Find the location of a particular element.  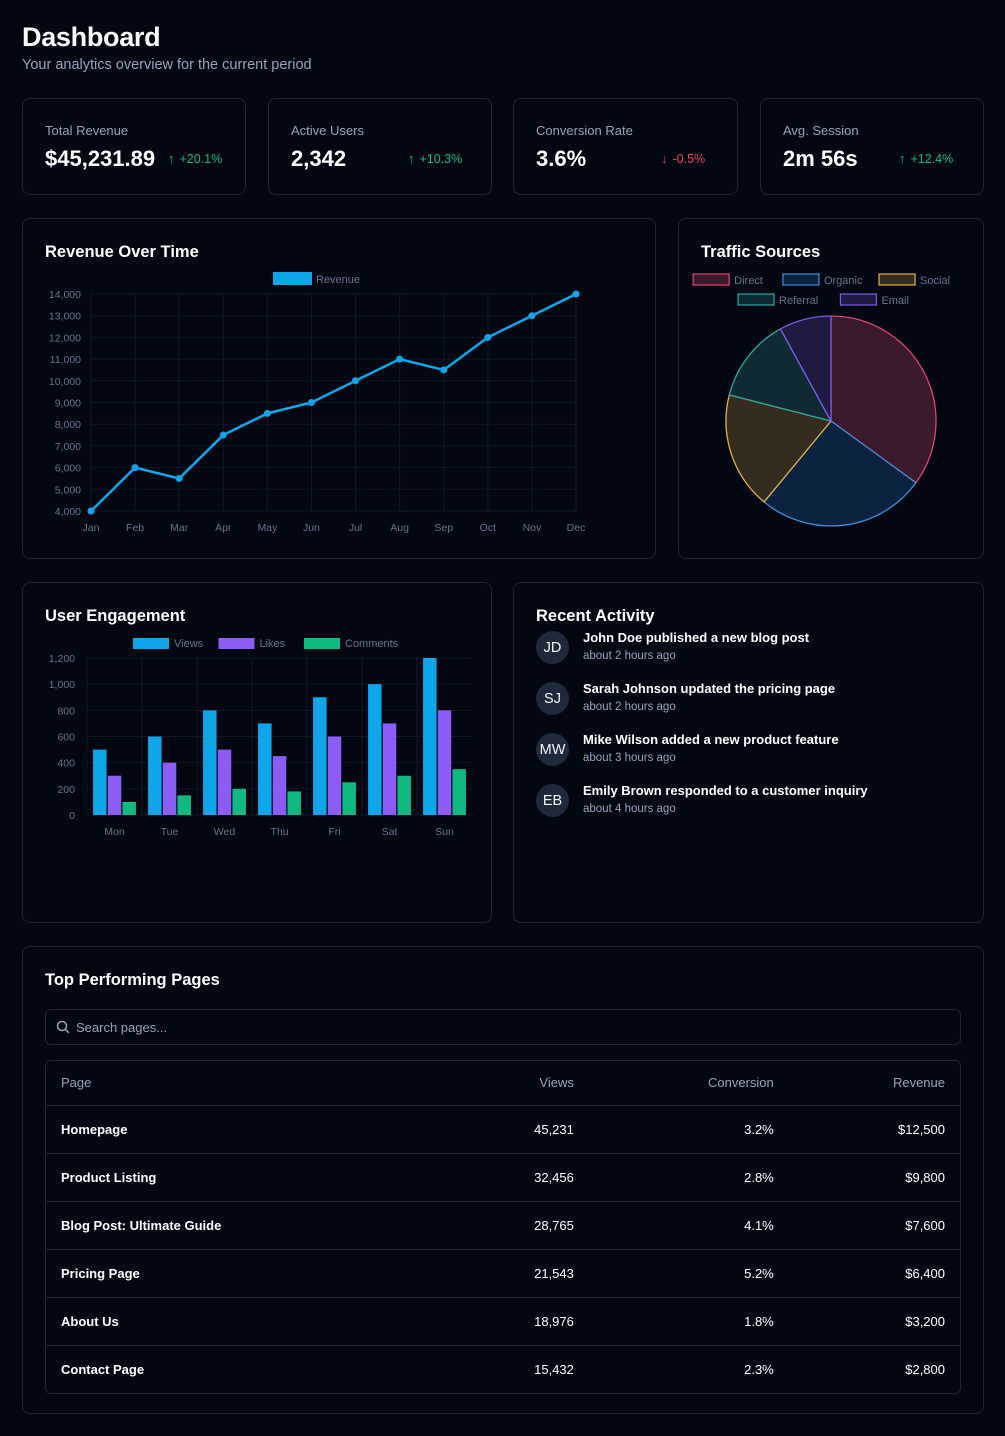

x-tick-label: Apr is located at coordinates (223, 528).